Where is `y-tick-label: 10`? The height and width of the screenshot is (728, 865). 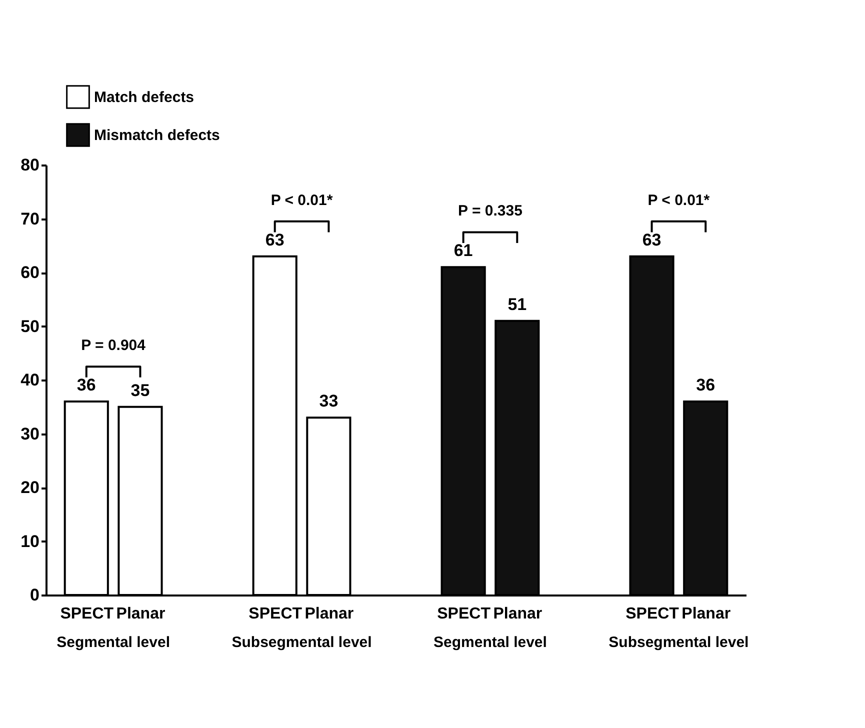
y-tick-label: 10 is located at coordinates (30, 541).